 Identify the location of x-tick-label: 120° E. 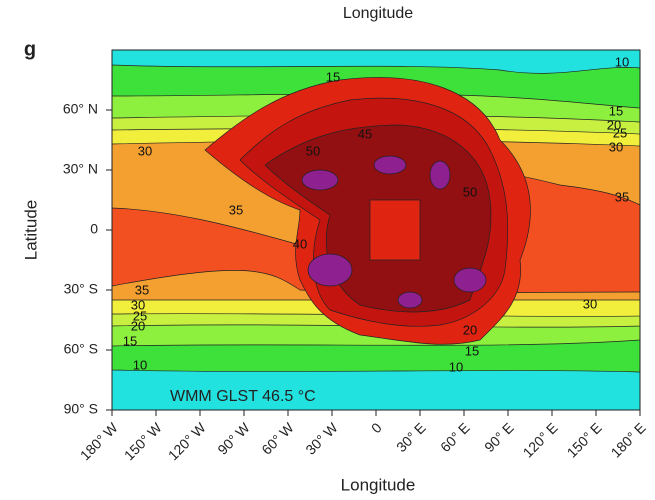
(540, 439).